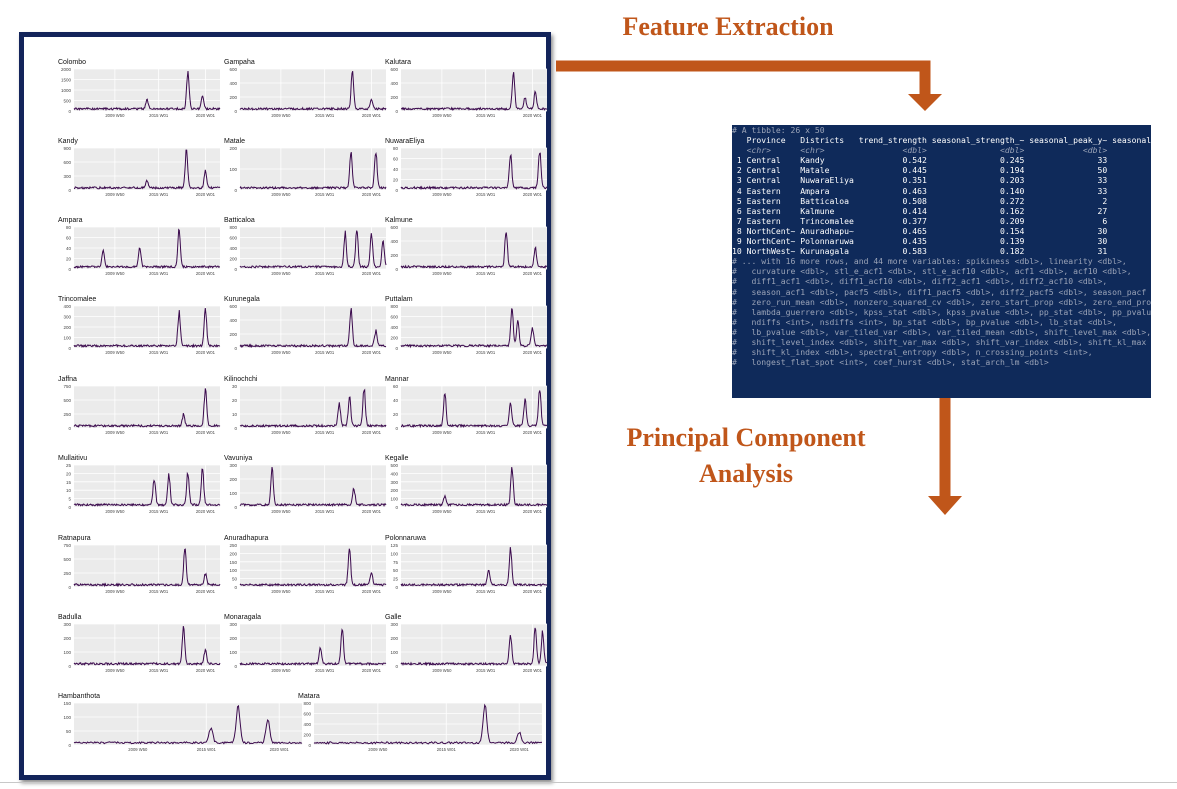 This screenshot has width=1177, height=789. What do you see at coordinates (588, 782) in the screenshot?
I see `page-bottom-rule` at bounding box center [588, 782].